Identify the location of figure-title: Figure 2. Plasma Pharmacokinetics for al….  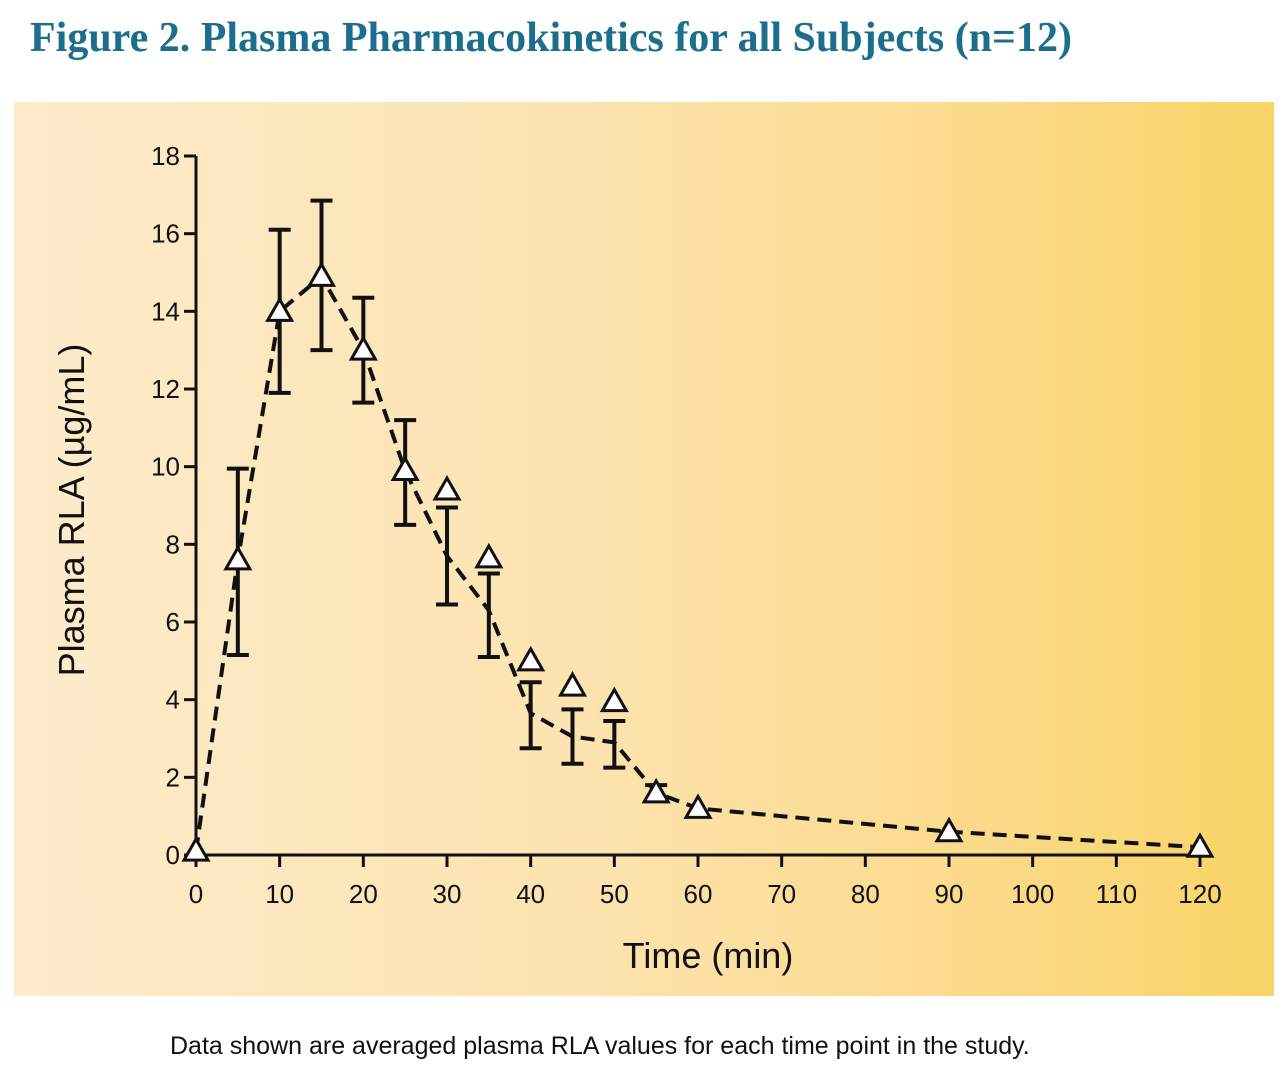
(551, 38).